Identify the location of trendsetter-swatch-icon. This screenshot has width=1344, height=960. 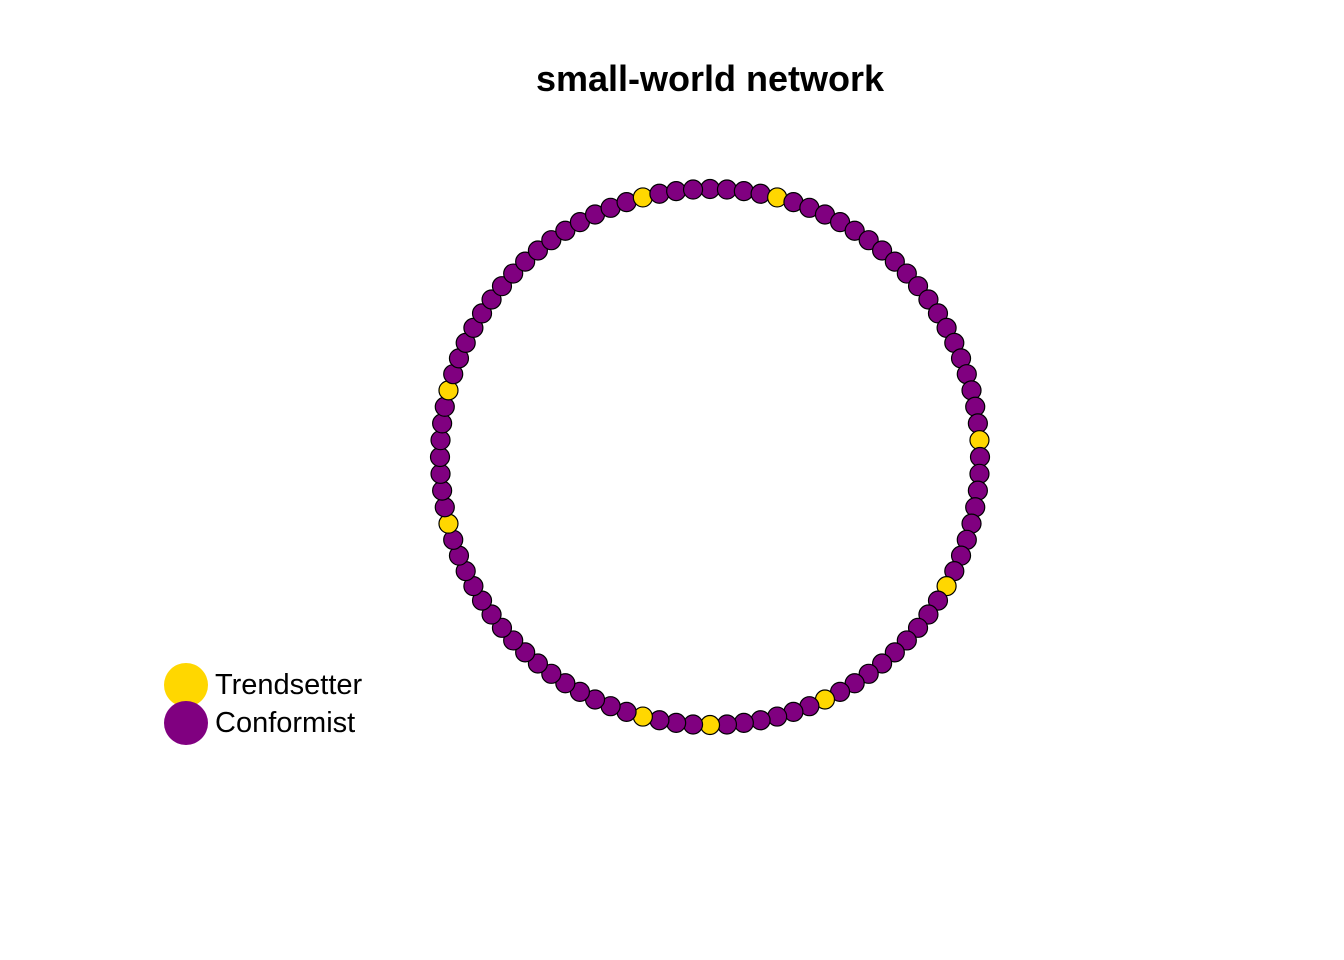
(186, 685).